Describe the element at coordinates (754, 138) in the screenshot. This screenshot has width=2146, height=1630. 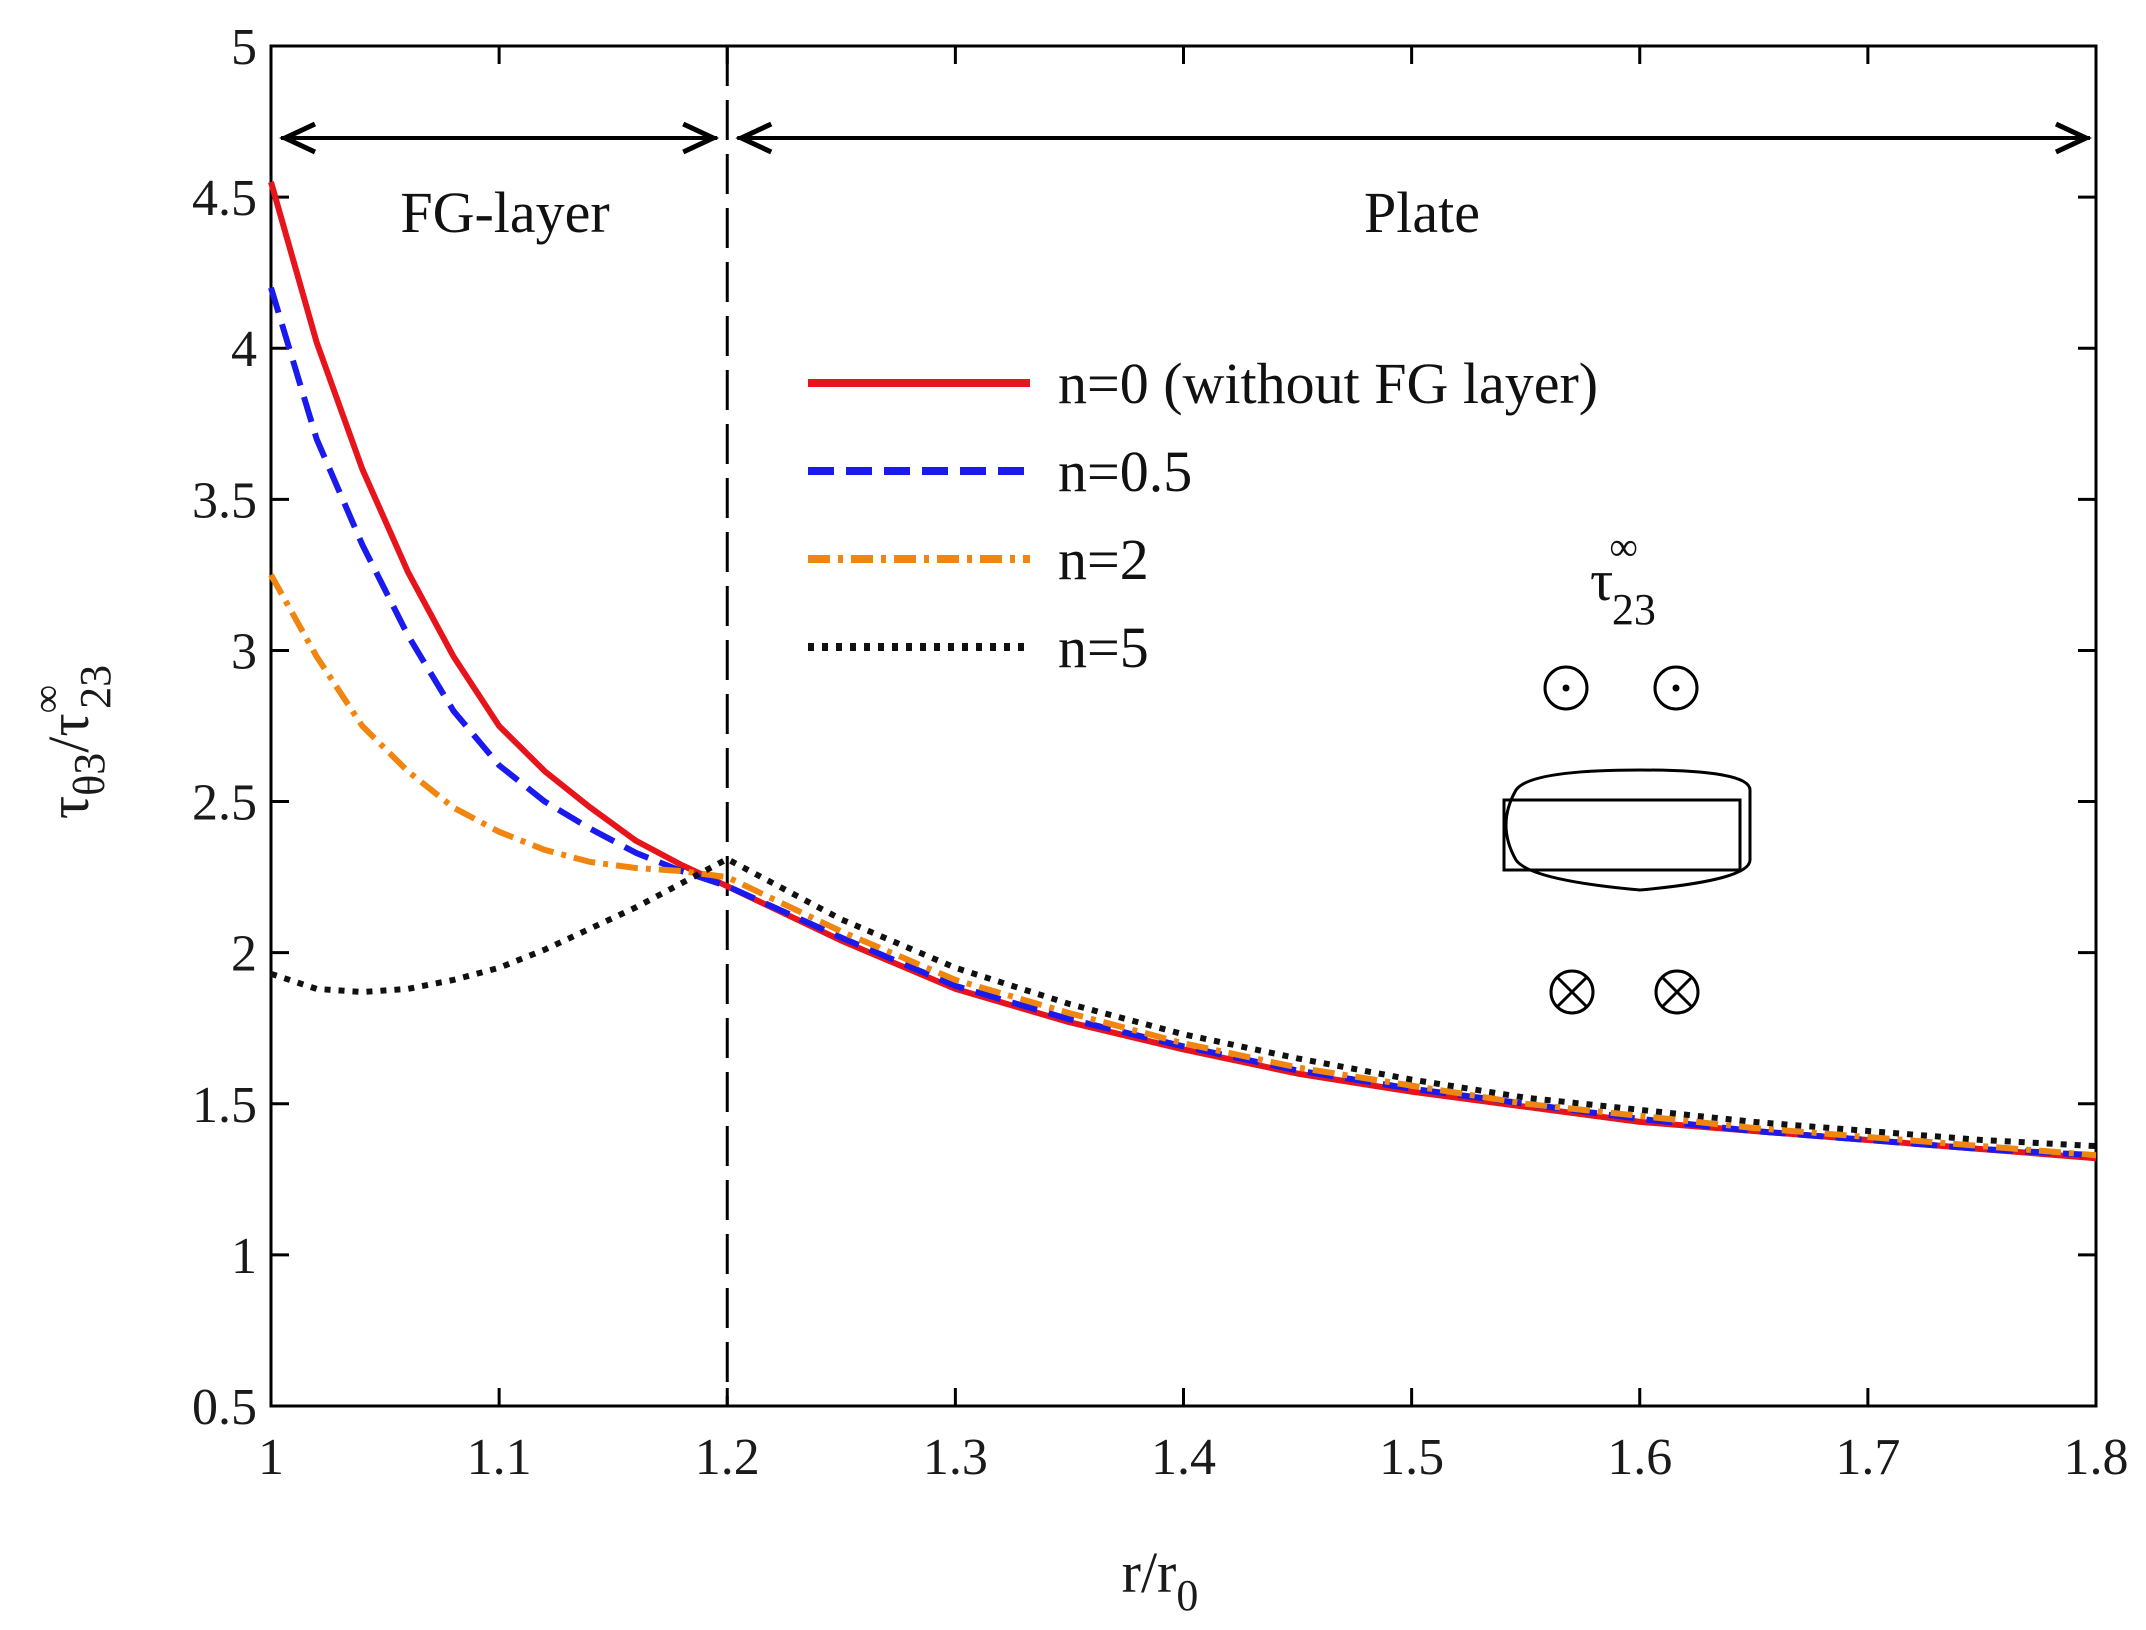
I see `plate-arrow-head-left` at that location.